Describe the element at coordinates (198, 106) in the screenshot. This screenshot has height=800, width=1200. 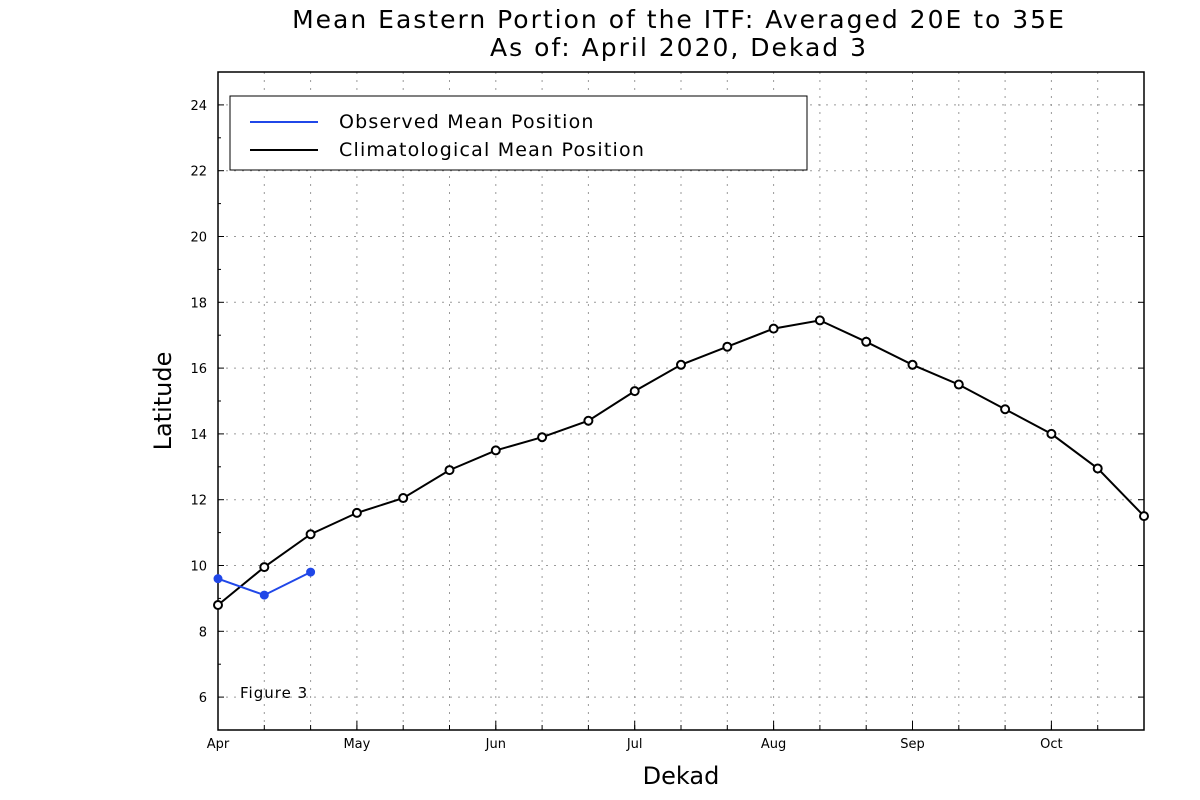
I see `y-tick-label: 24` at that location.